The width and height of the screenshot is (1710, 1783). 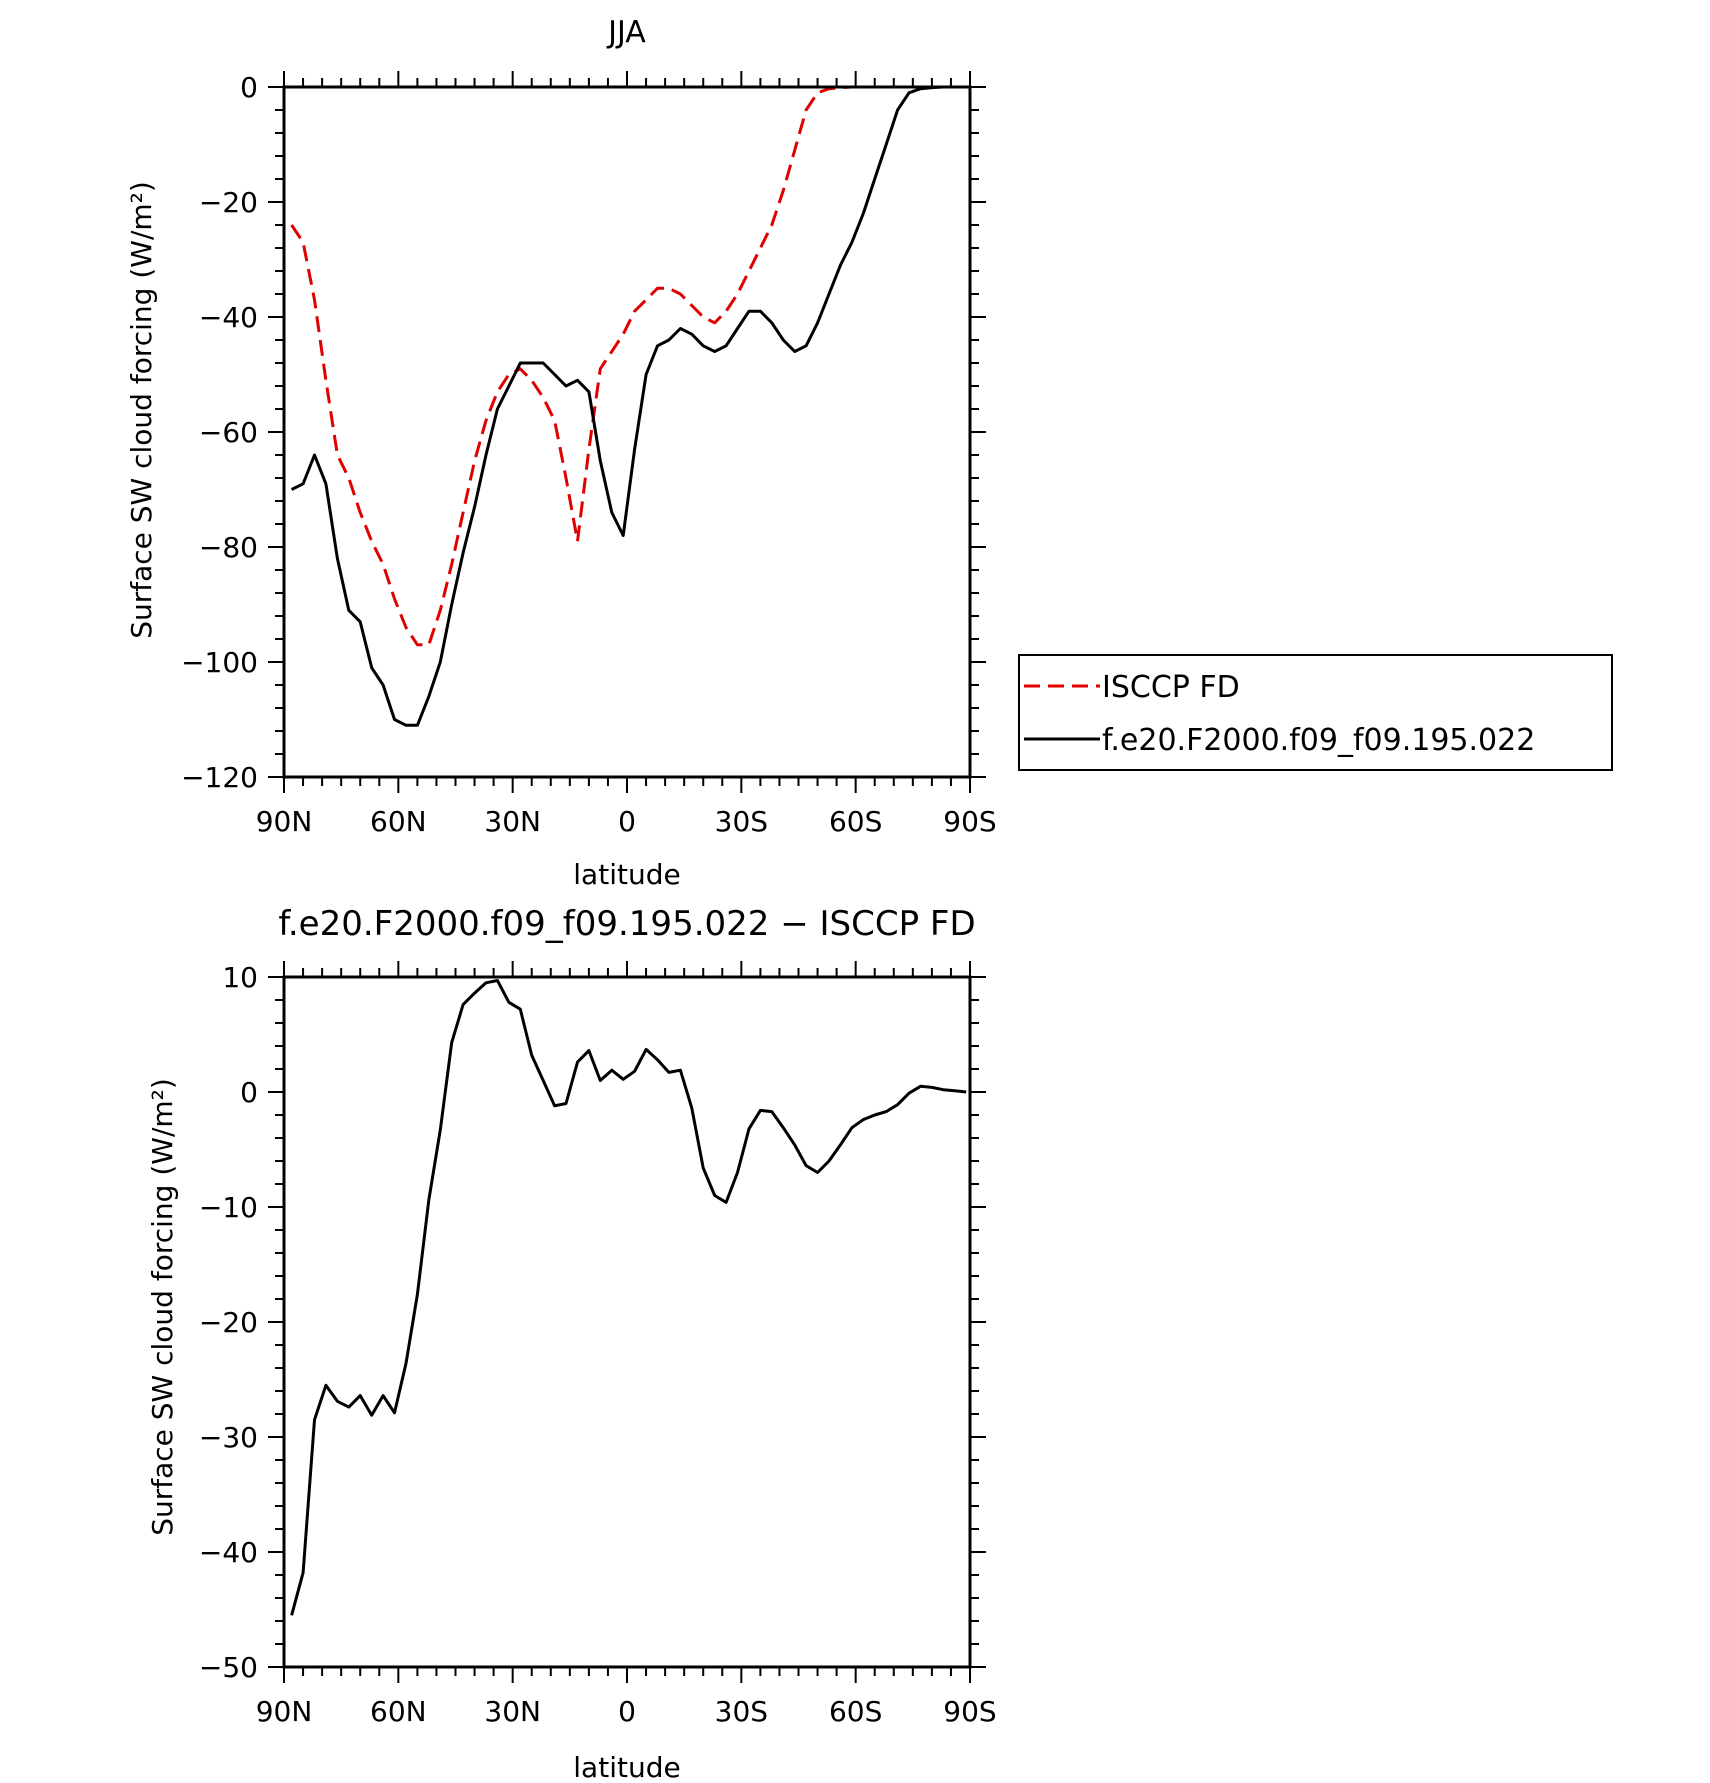 I want to click on y-tick-label: −80, so click(x=228, y=547).